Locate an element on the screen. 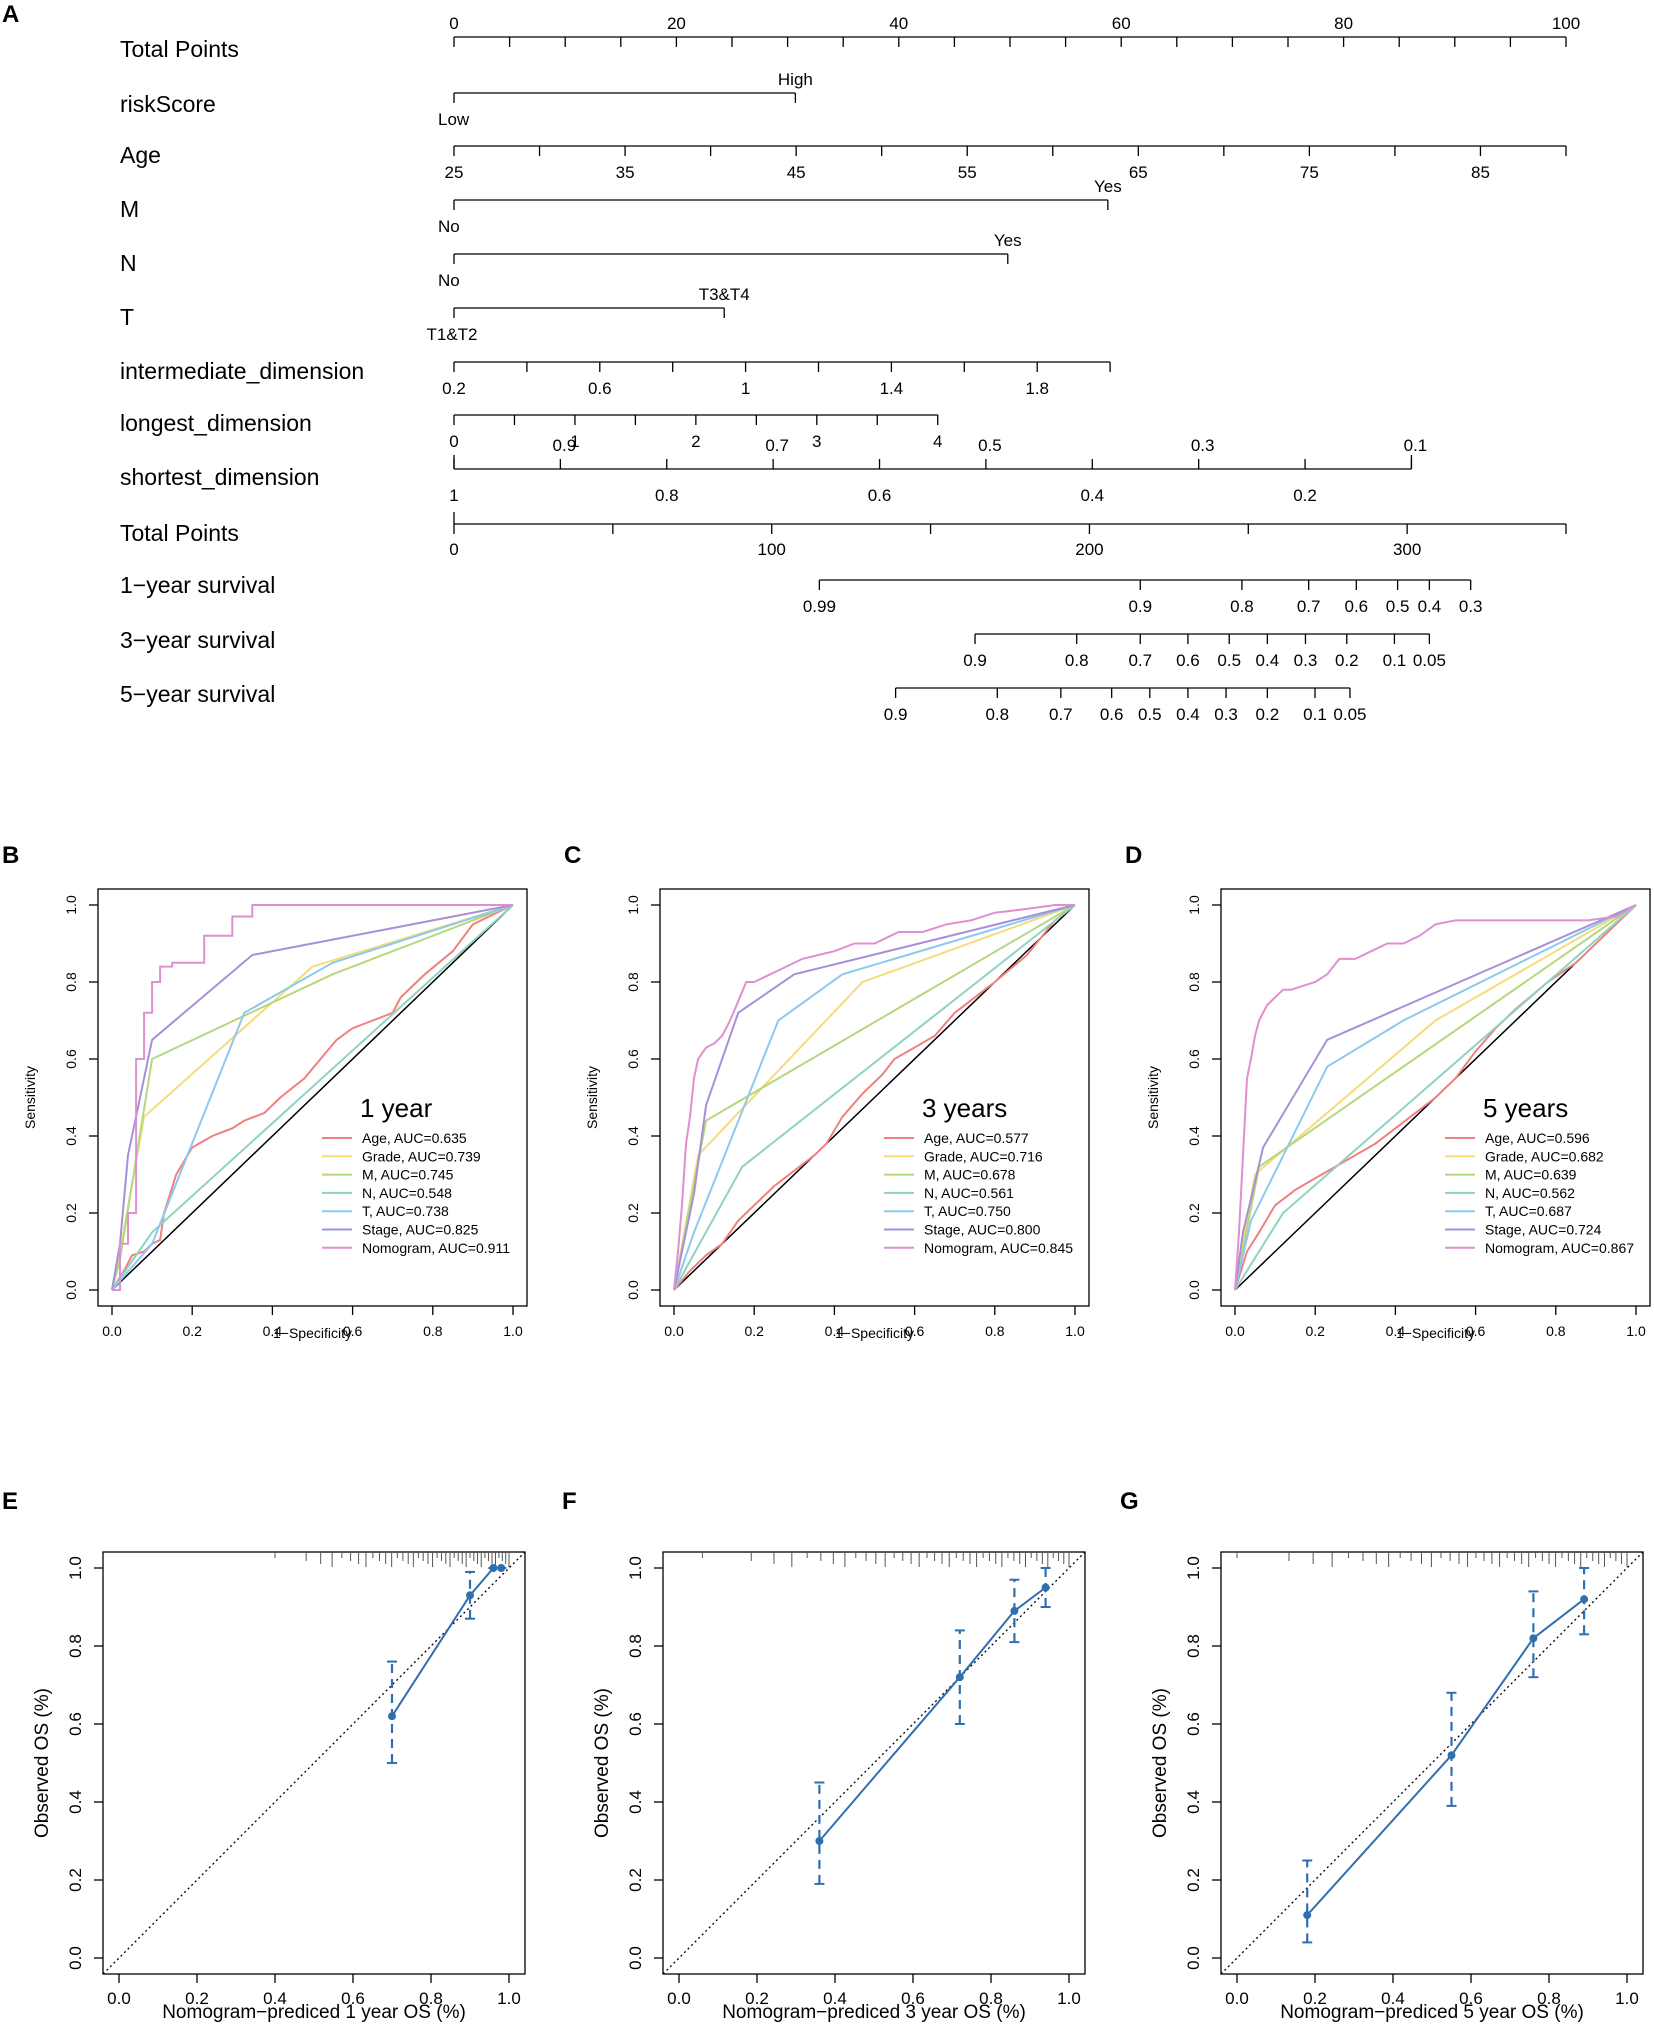 This screenshot has width=1654, height=2026. panel-letter: G is located at coordinates (1129, 1501).